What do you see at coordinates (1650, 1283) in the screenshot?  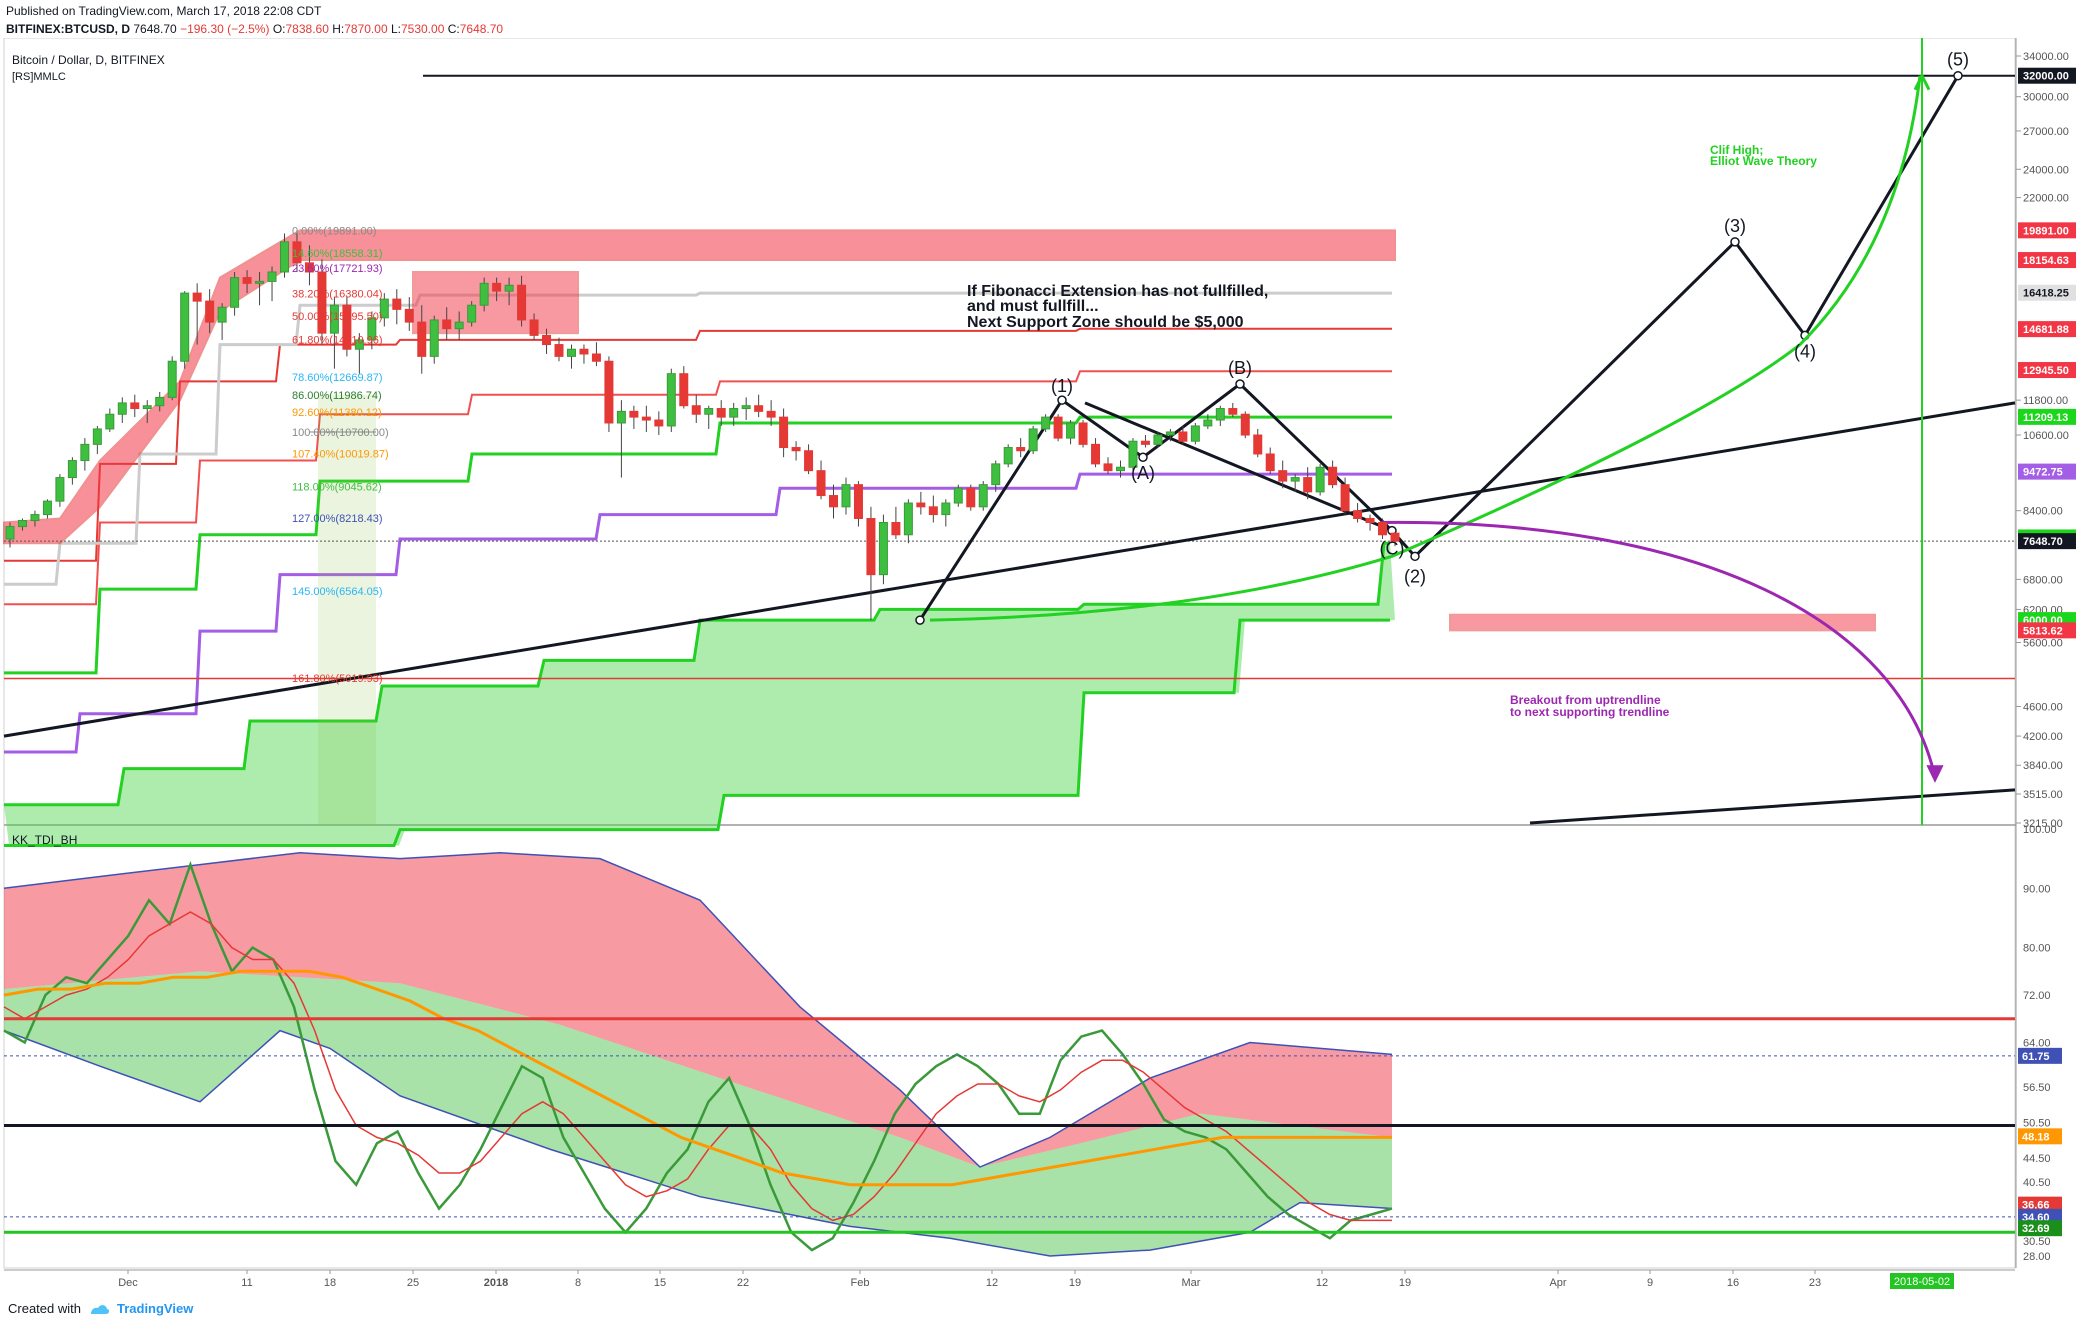 I see `time-tick-label: 9` at bounding box center [1650, 1283].